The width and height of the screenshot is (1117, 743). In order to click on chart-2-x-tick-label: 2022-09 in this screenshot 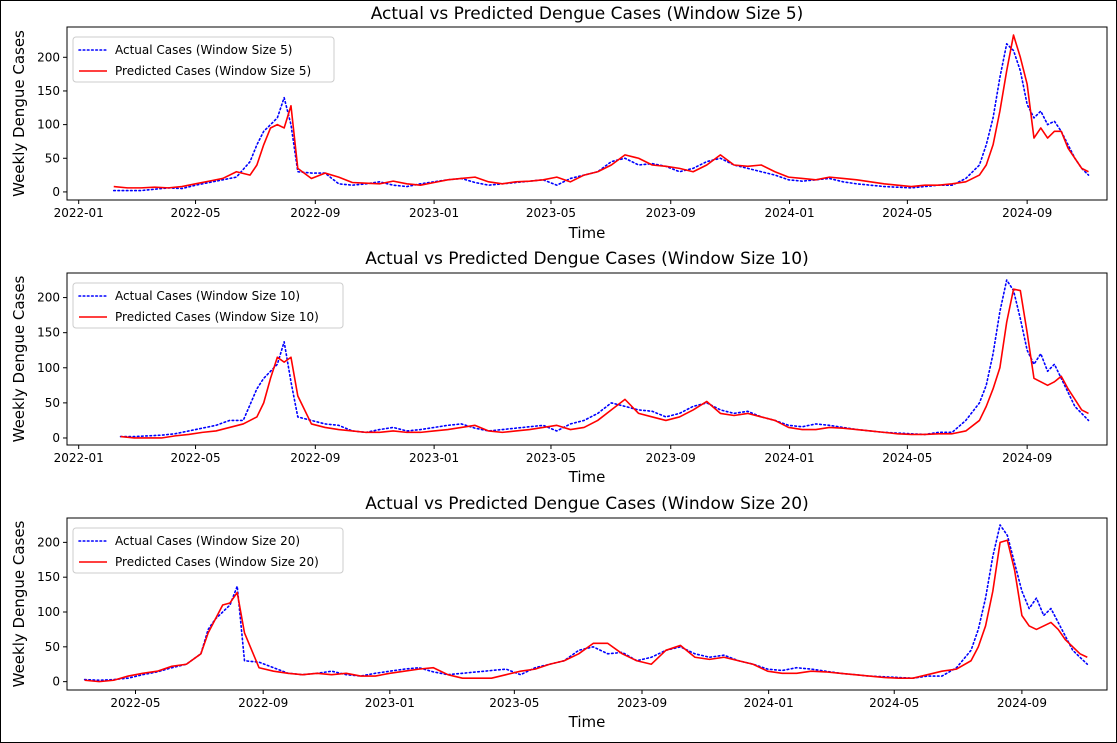, I will do `click(315, 458)`.